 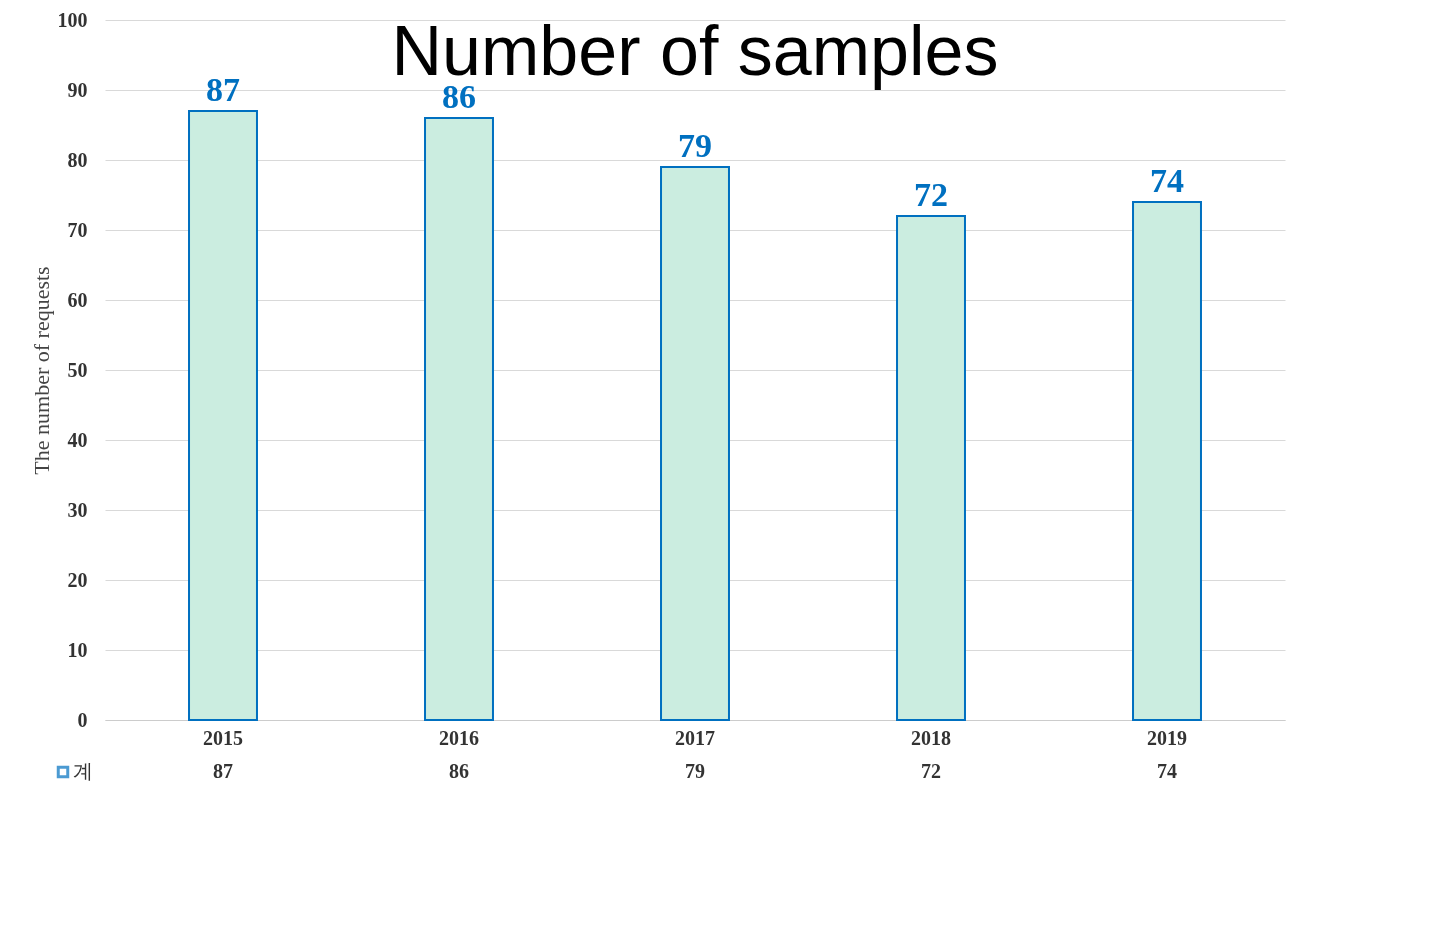 I want to click on x-tick-label: 2019, so click(x=1167, y=737).